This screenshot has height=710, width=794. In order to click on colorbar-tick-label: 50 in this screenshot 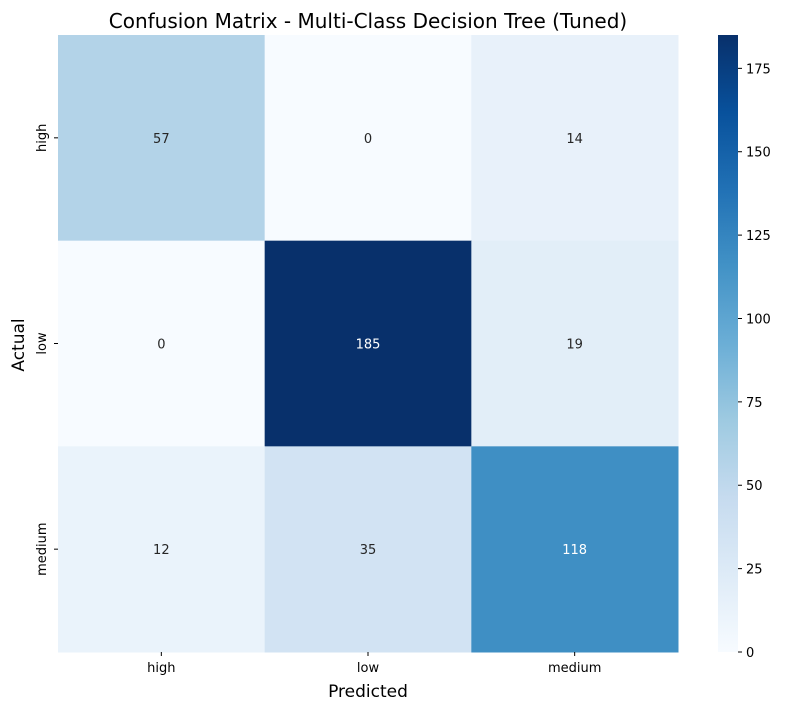, I will do `click(754, 486)`.